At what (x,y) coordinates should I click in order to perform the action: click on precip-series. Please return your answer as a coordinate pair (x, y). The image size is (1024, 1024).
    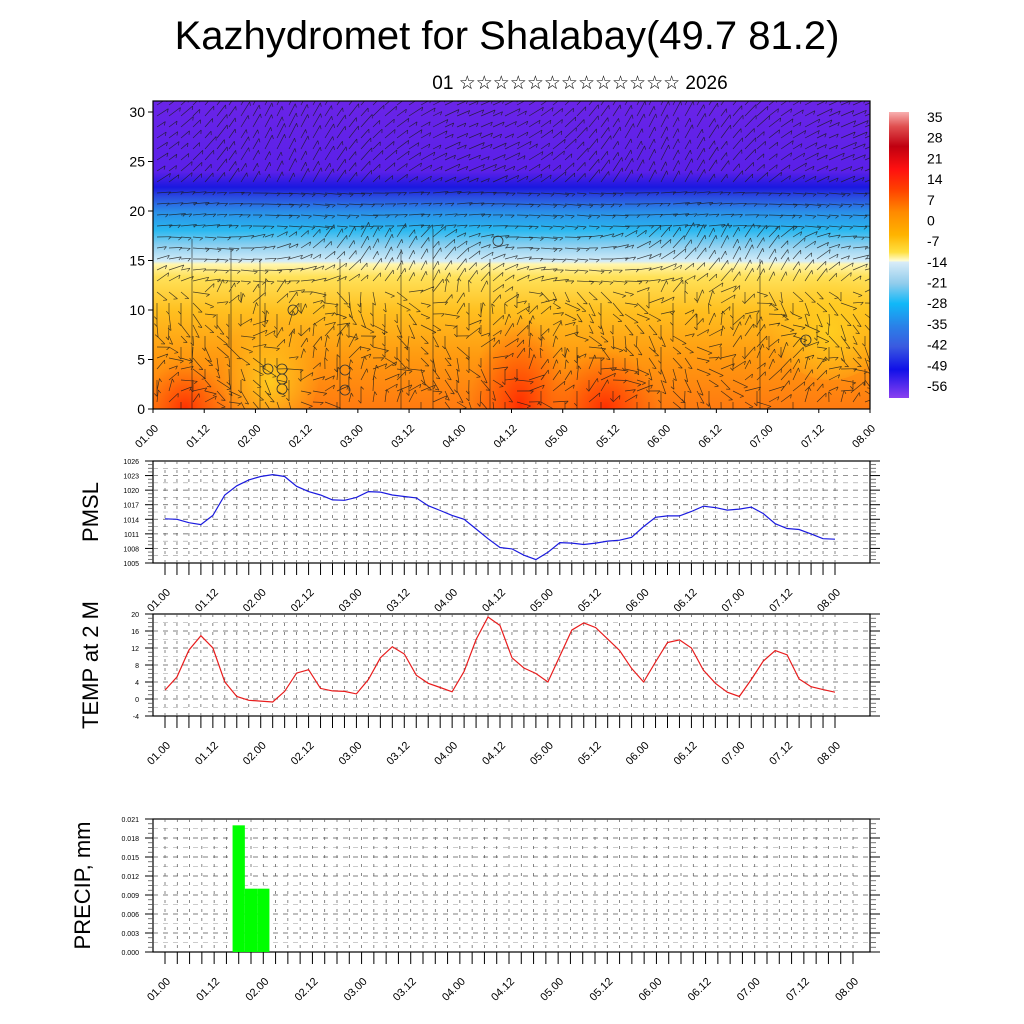
    Looking at the image, I should click on (251, 888).